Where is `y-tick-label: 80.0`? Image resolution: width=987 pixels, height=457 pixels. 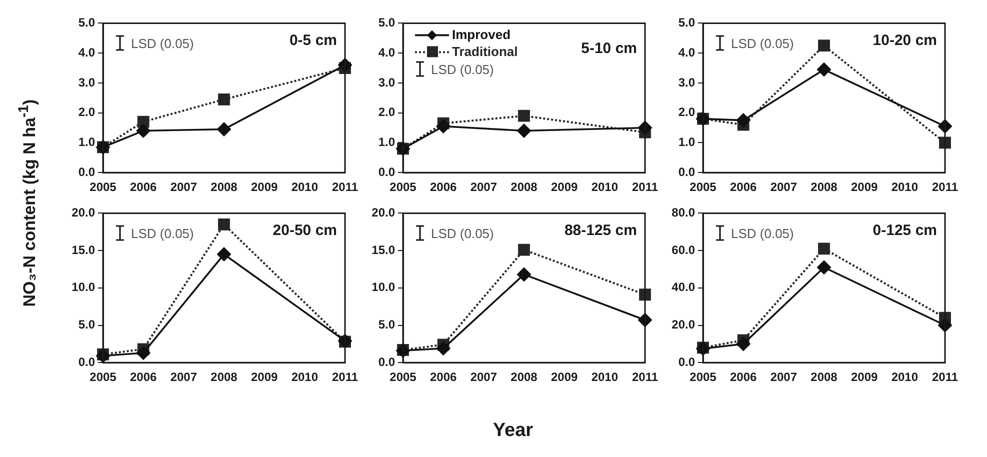
y-tick-label: 80.0 is located at coordinates (684, 213).